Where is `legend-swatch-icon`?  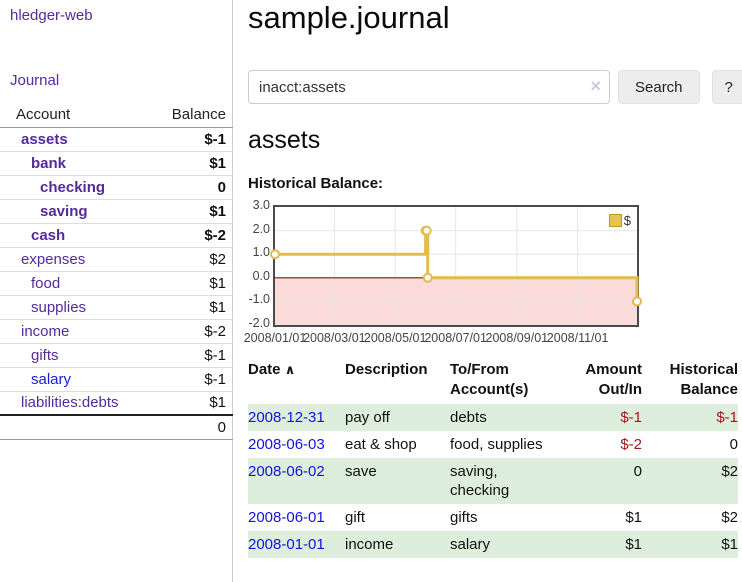 legend-swatch-icon is located at coordinates (615, 220).